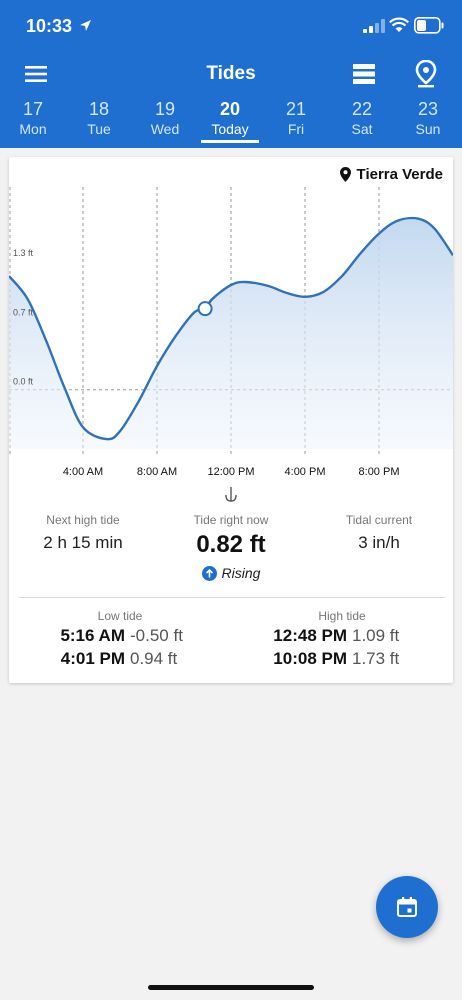  What do you see at coordinates (379, 542) in the screenshot?
I see `tidal-current-value: 3 in/h` at bounding box center [379, 542].